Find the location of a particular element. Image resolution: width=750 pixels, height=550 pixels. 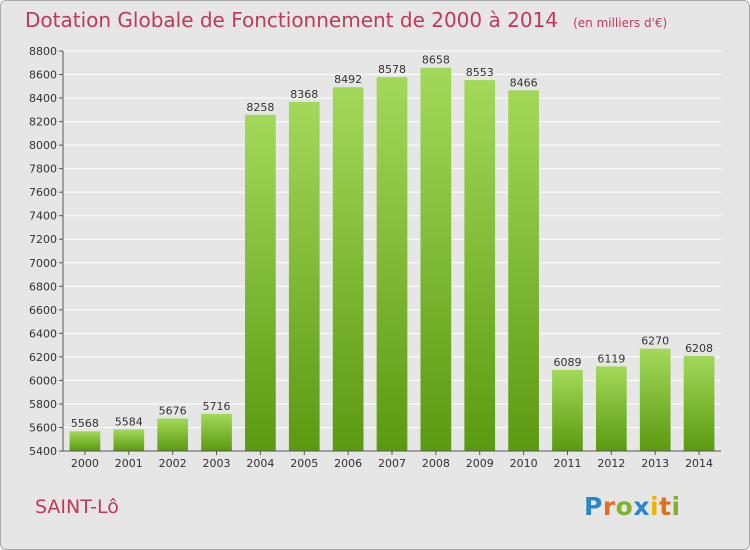

logo-letter: o is located at coordinates (624, 506).